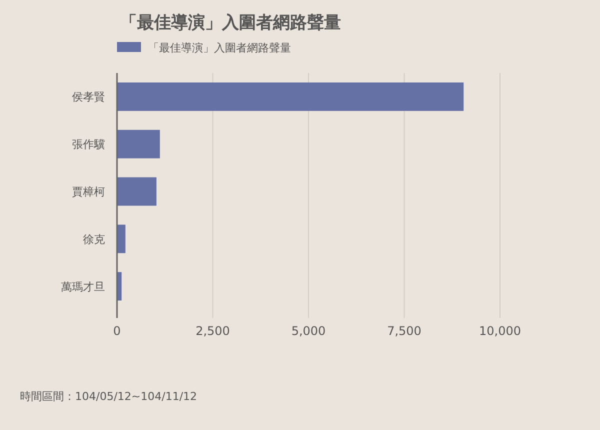  Describe the element at coordinates (94, 239) in the screenshot. I see `y-tick-label: 徐克` at that location.